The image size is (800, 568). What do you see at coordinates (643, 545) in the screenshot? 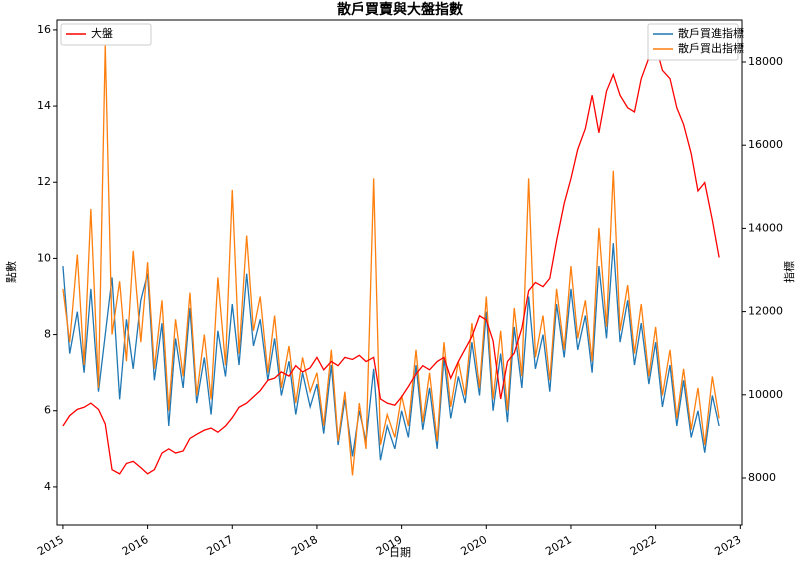
I see `x-tick-label: 2022` at bounding box center [643, 545].